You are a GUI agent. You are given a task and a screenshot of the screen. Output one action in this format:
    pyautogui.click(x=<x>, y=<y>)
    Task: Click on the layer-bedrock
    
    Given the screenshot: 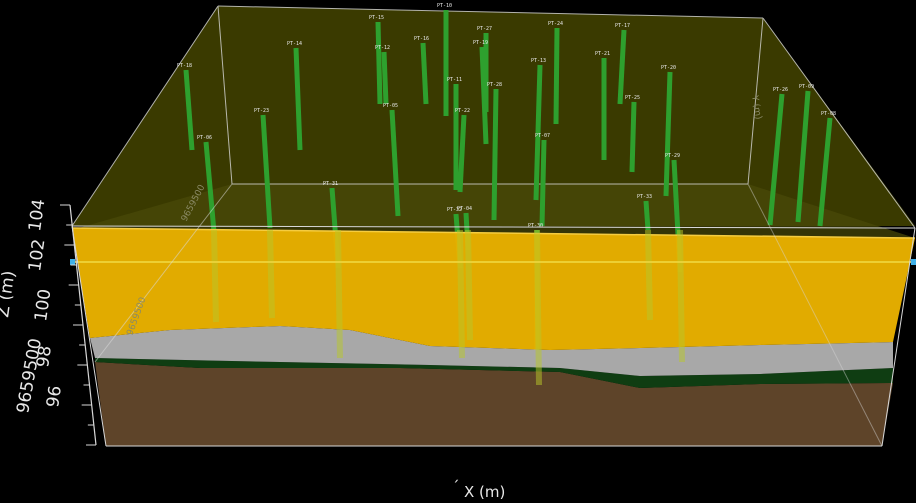 What is the action you would take?
    pyautogui.click(x=494, y=404)
    